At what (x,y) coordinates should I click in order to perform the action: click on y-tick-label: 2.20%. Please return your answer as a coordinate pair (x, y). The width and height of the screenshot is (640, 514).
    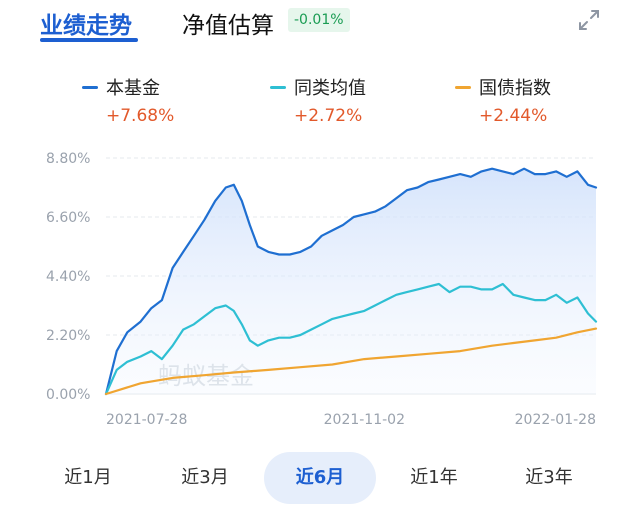
    Looking at the image, I should click on (68, 336).